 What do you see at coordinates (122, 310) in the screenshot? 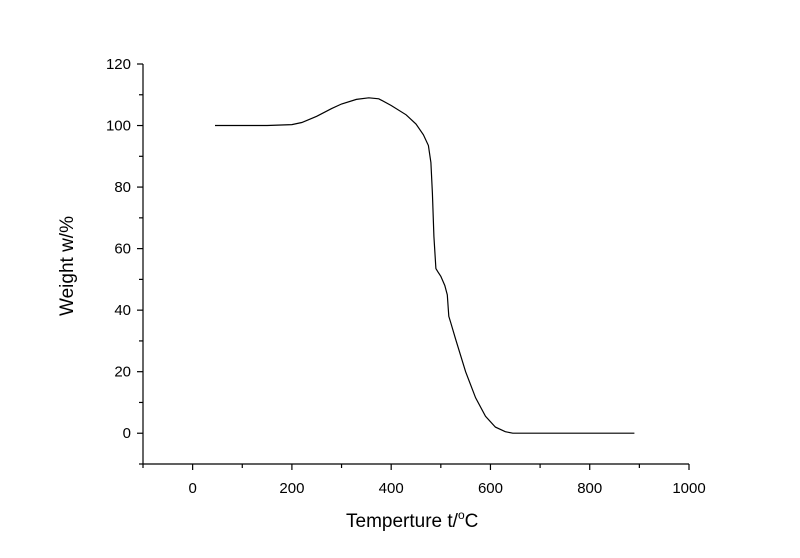
I see `y-tick-label: 40` at bounding box center [122, 310].